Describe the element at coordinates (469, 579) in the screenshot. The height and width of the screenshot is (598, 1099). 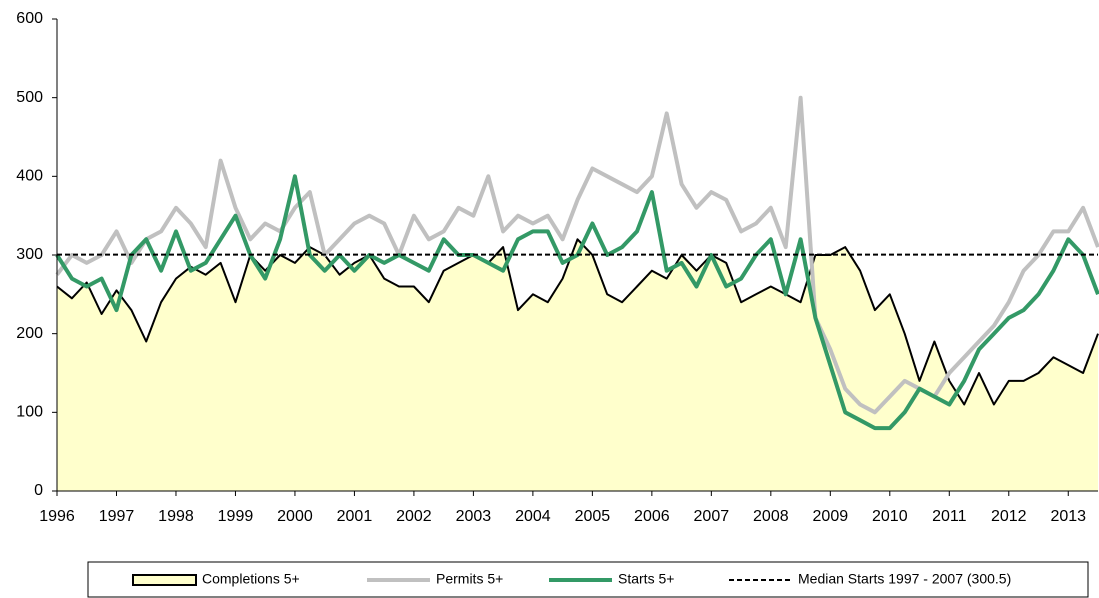
I see `legend-label: Permits 5+` at that location.